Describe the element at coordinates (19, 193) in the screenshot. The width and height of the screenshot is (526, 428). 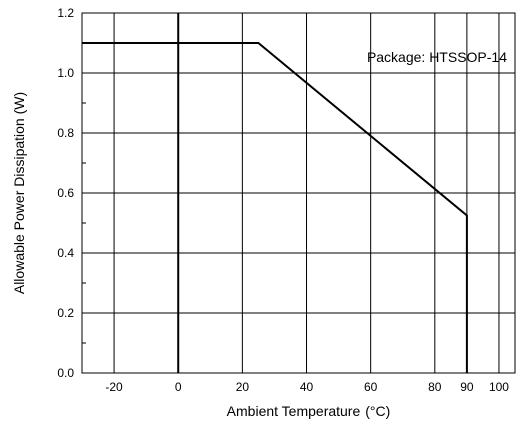
I see `y-axis-label: Allowable Power Dissipation (W)` at that location.